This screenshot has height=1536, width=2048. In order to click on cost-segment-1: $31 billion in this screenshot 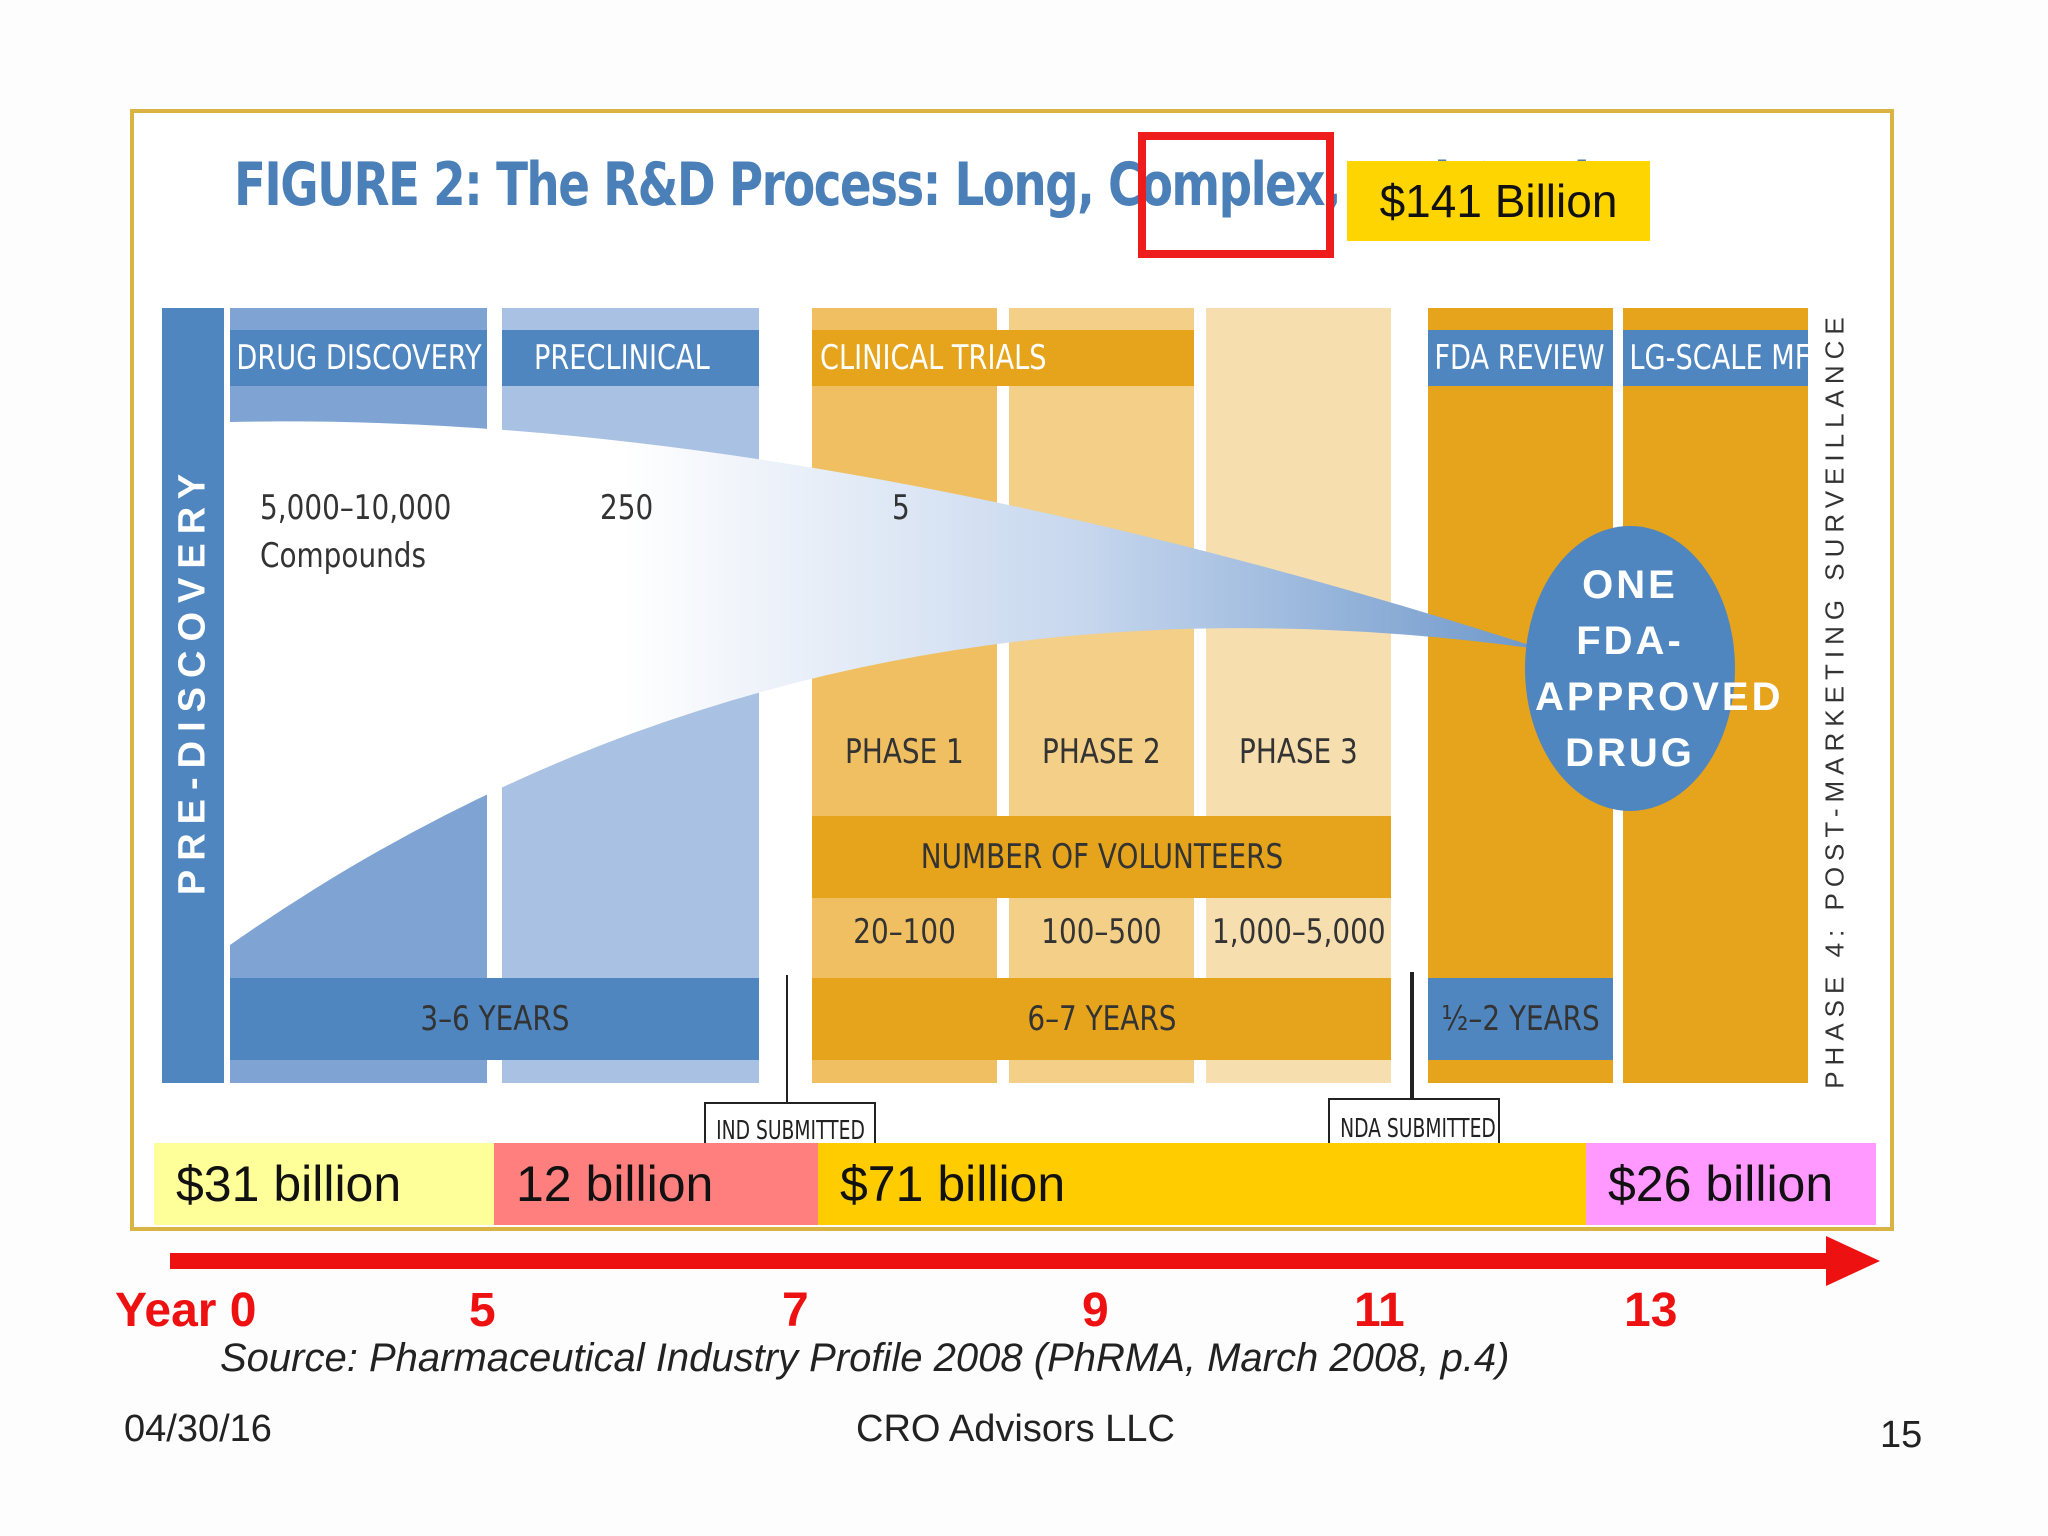, I will do `click(324, 1184)`.